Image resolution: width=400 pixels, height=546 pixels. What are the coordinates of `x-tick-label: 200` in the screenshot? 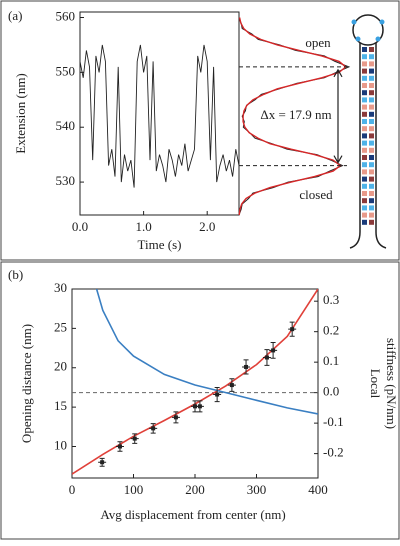 It's located at (195, 489).